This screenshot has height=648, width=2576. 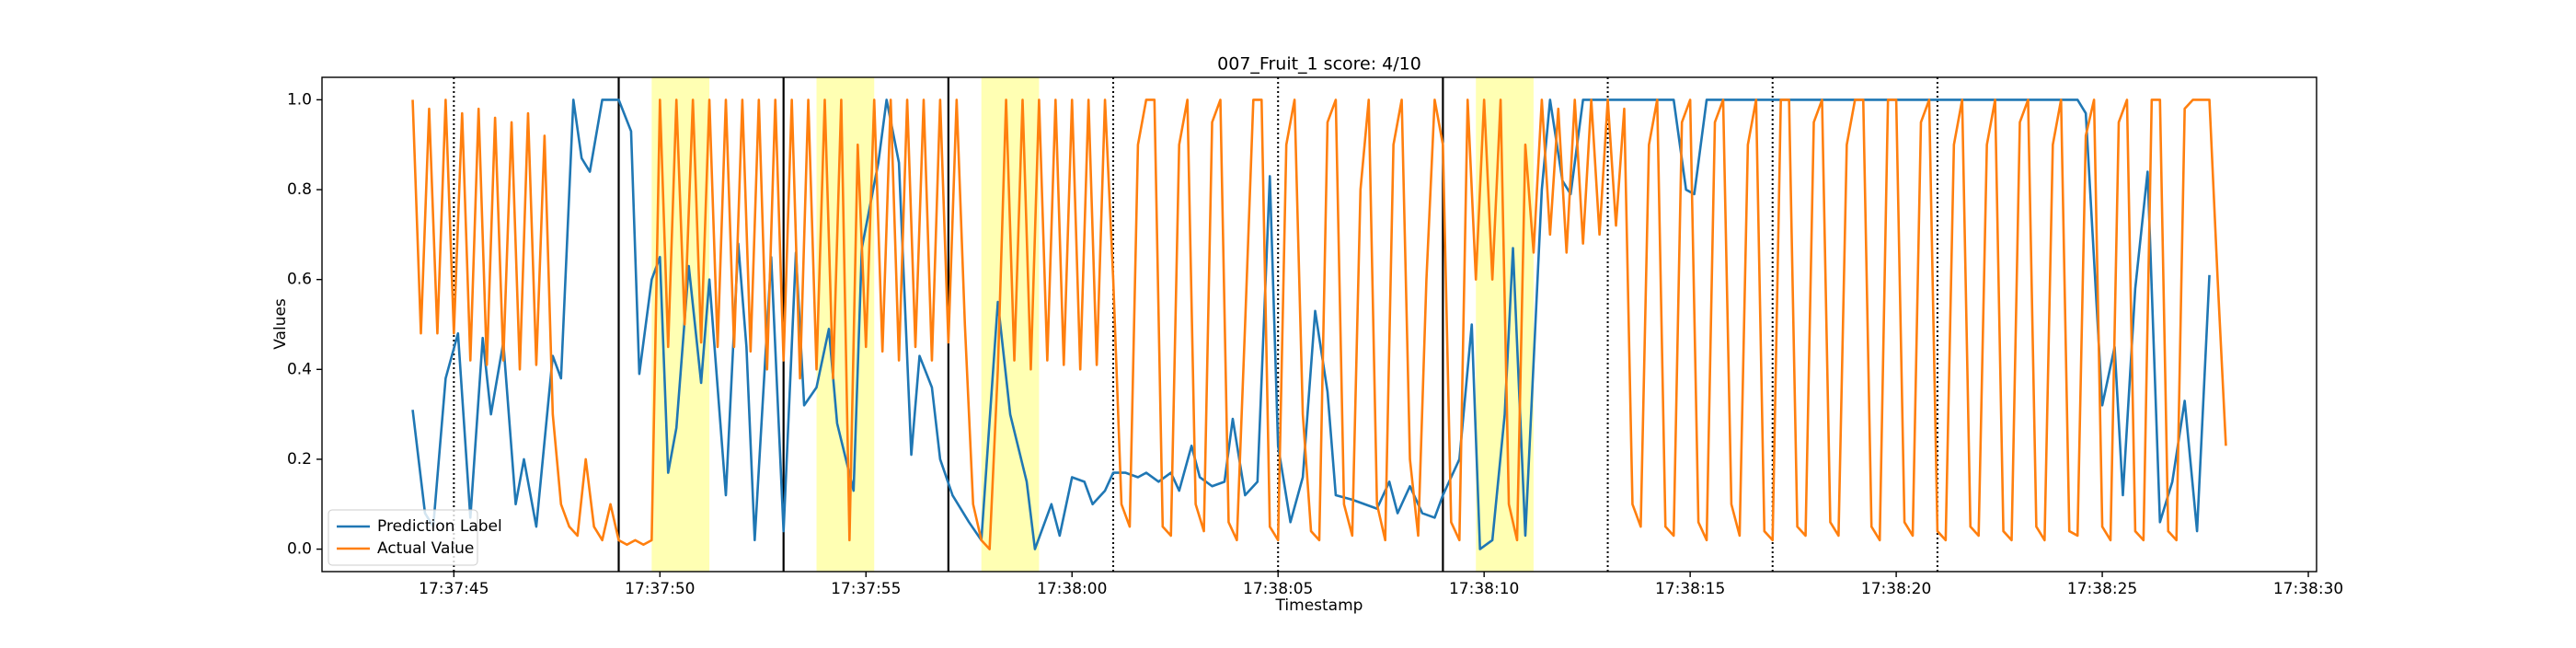 What do you see at coordinates (1278, 589) in the screenshot?
I see `x-tick-label: 17:38:05` at bounding box center [1278, 589].